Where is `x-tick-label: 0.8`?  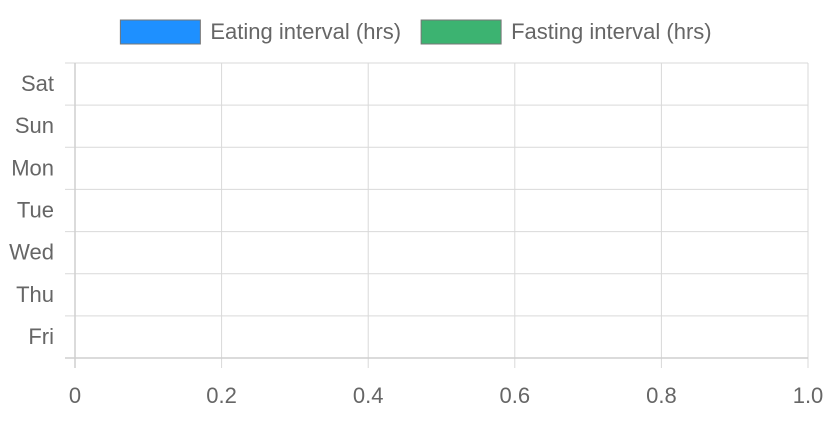 x-tick-label: 0.8 is located at coordinates (661, 395).